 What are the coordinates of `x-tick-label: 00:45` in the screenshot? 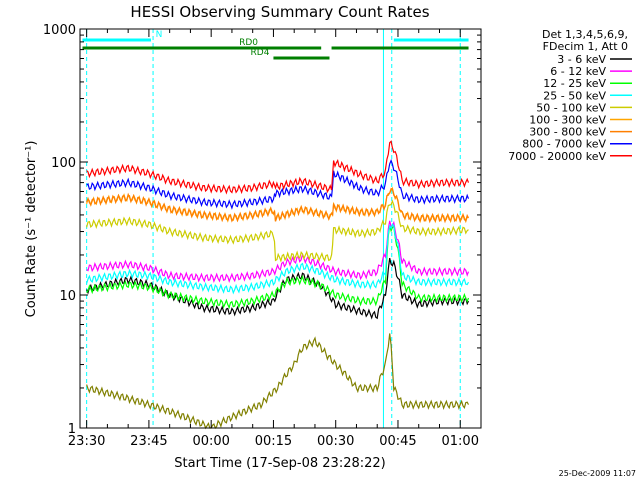 It's located at (397, 441).